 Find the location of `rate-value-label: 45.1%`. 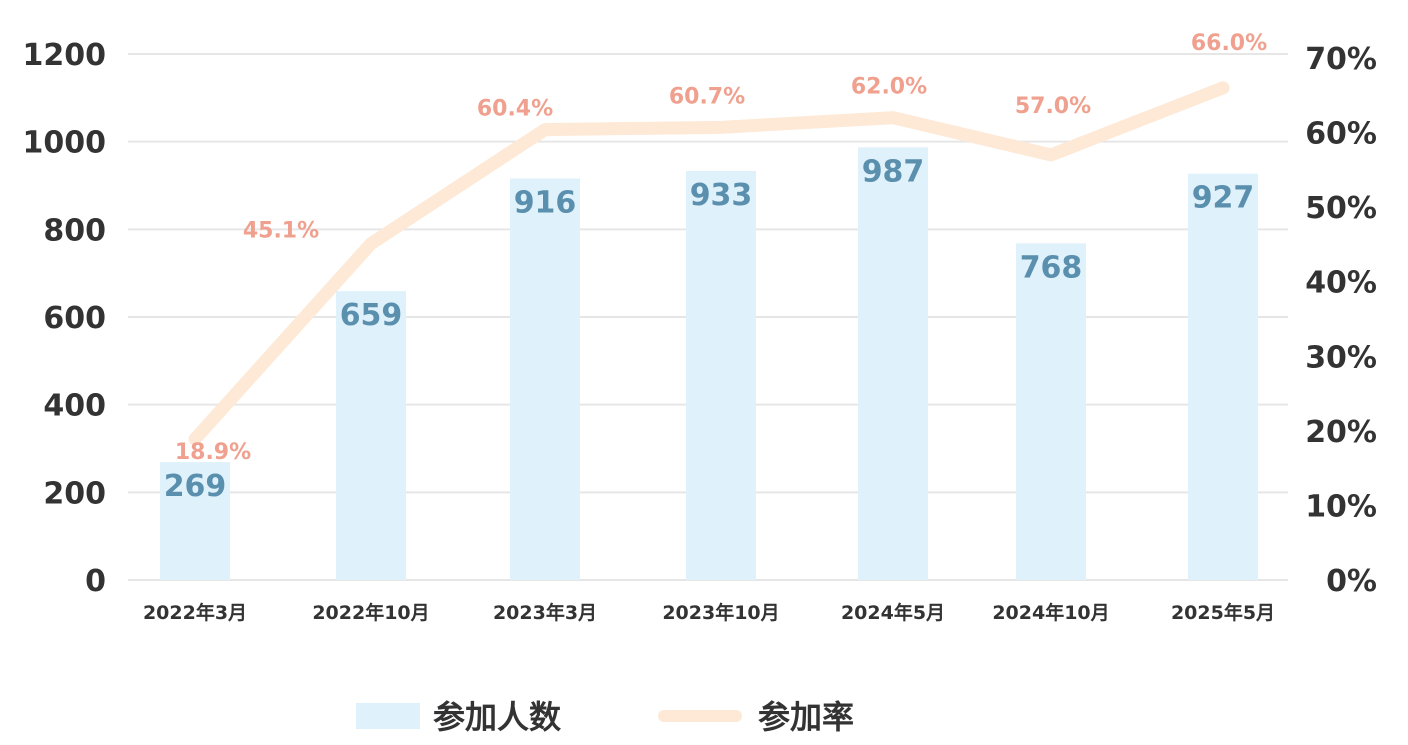

rate-value-label: 45.1% is located at coordinates (281, 231).